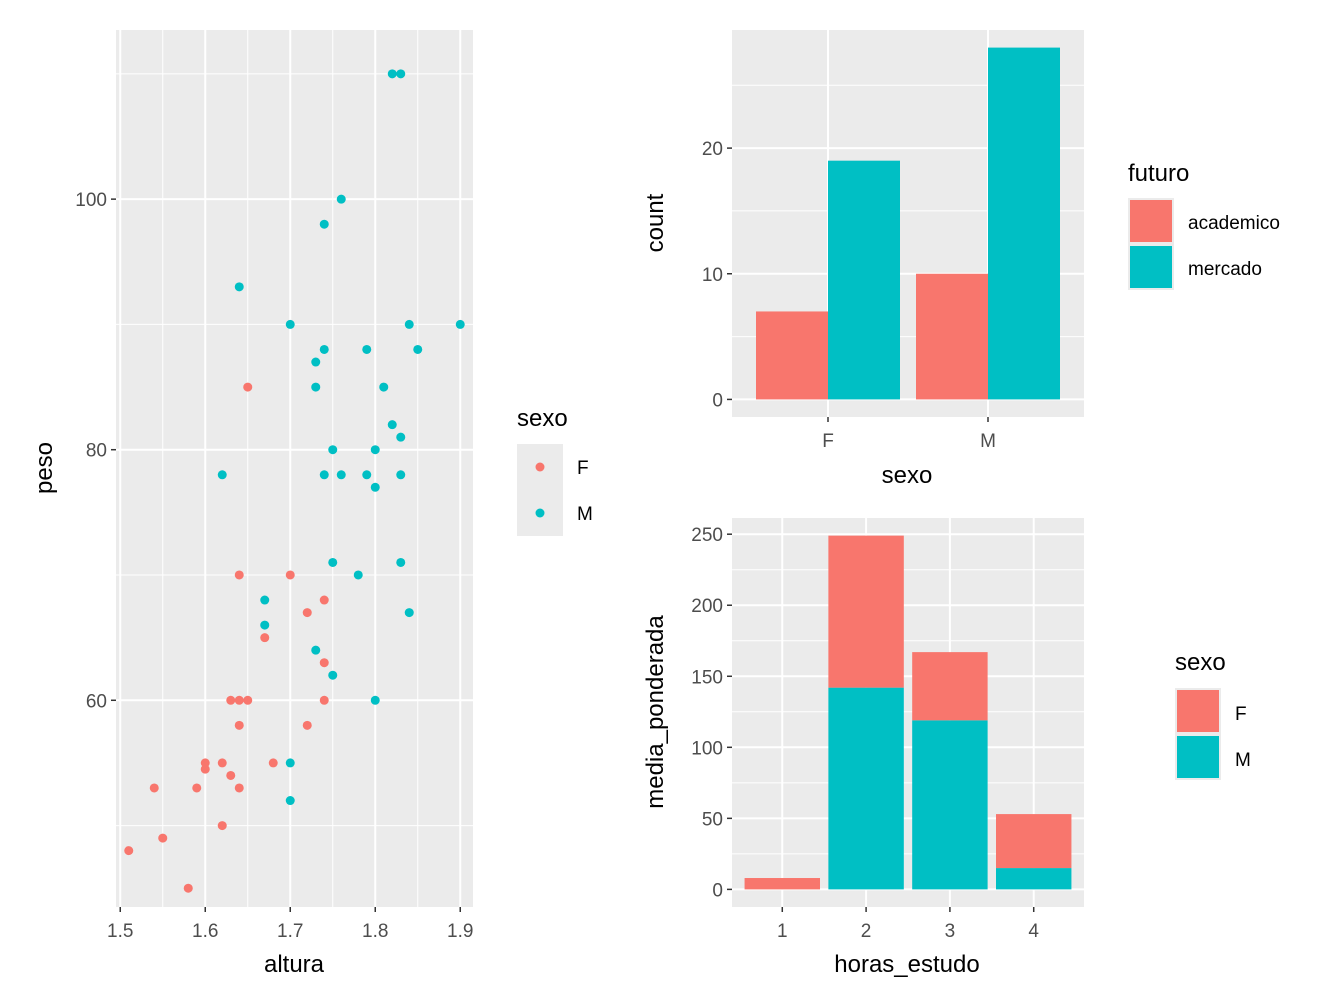  Describe the element at coordinates (707, 535) in the screenshot. I see `media-y-tick-label: 250` at that location.